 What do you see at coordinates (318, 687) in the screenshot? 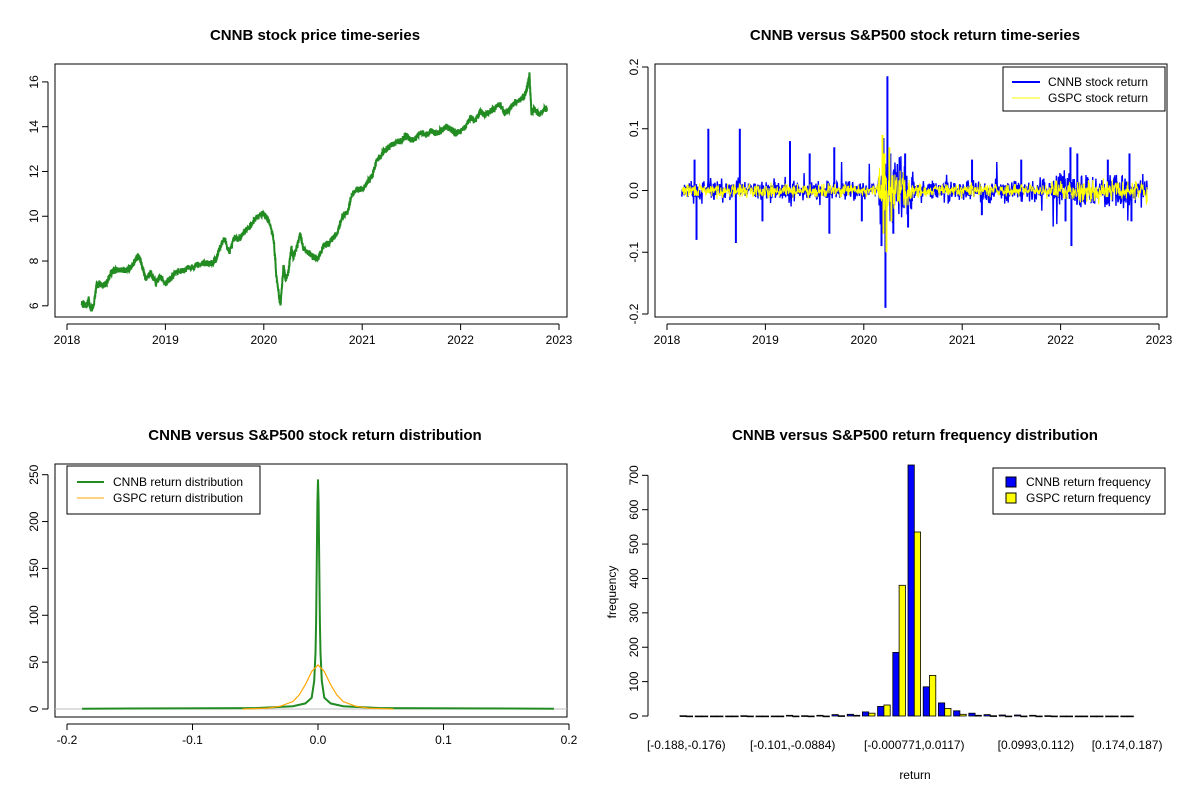
I see `density-gspc-series-line` at bounding box center [318, 687].